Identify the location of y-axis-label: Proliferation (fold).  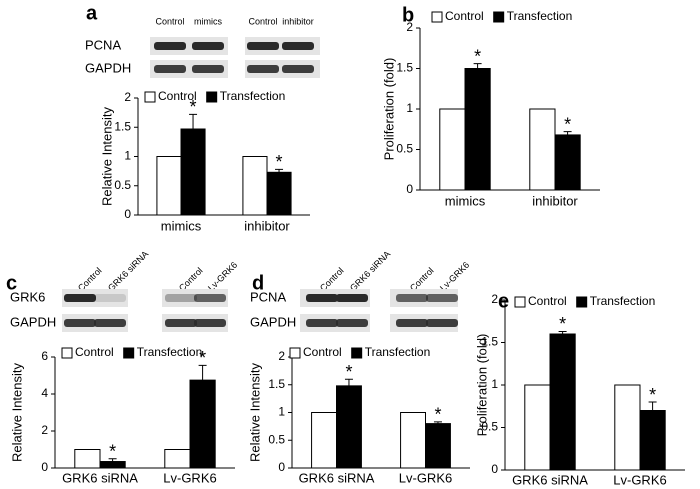
(388, 109).